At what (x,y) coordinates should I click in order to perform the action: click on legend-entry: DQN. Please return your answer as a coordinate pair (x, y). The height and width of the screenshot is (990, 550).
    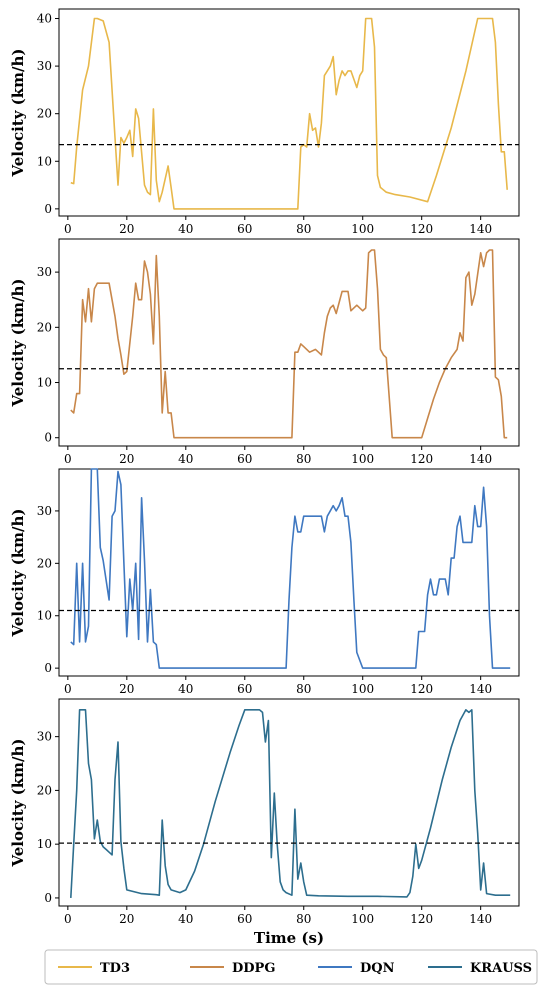
    Looking at the image, I should click on (377, 968).